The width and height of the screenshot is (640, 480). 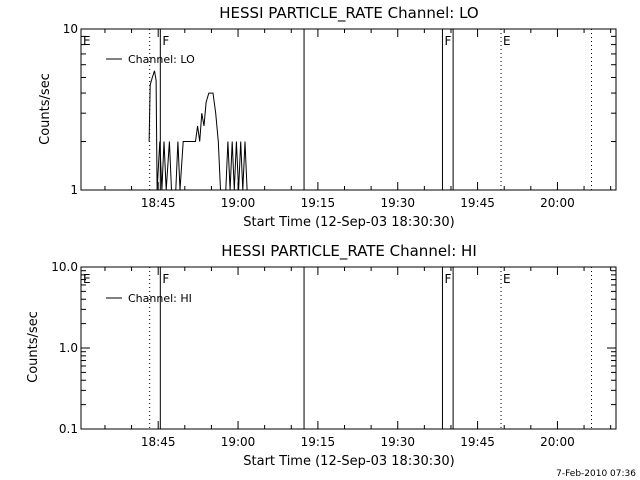 I want to click on chart-title: HESSI PARTICLE_RATE Channel: LO, so click(x=348, y=13).